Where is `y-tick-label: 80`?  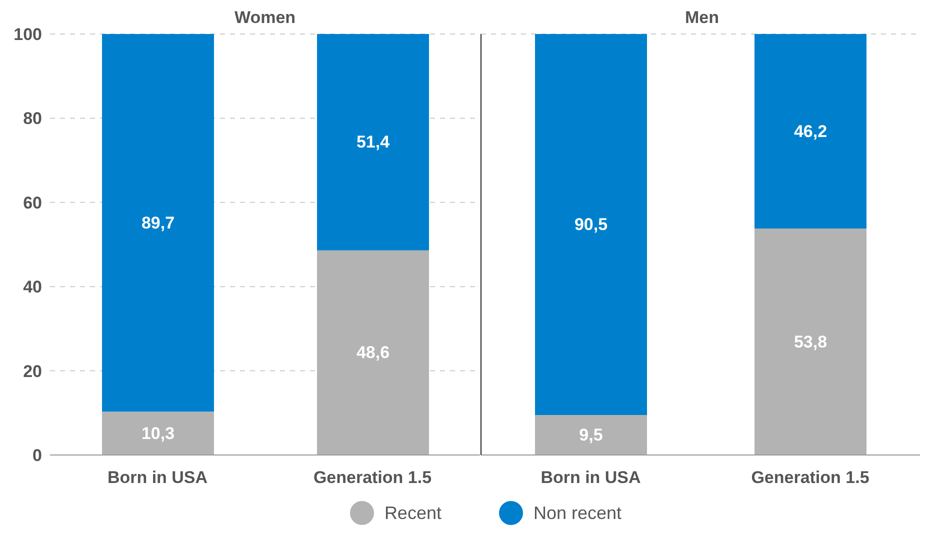
y-tick-label: 80 is located at coordinates (32, 118).